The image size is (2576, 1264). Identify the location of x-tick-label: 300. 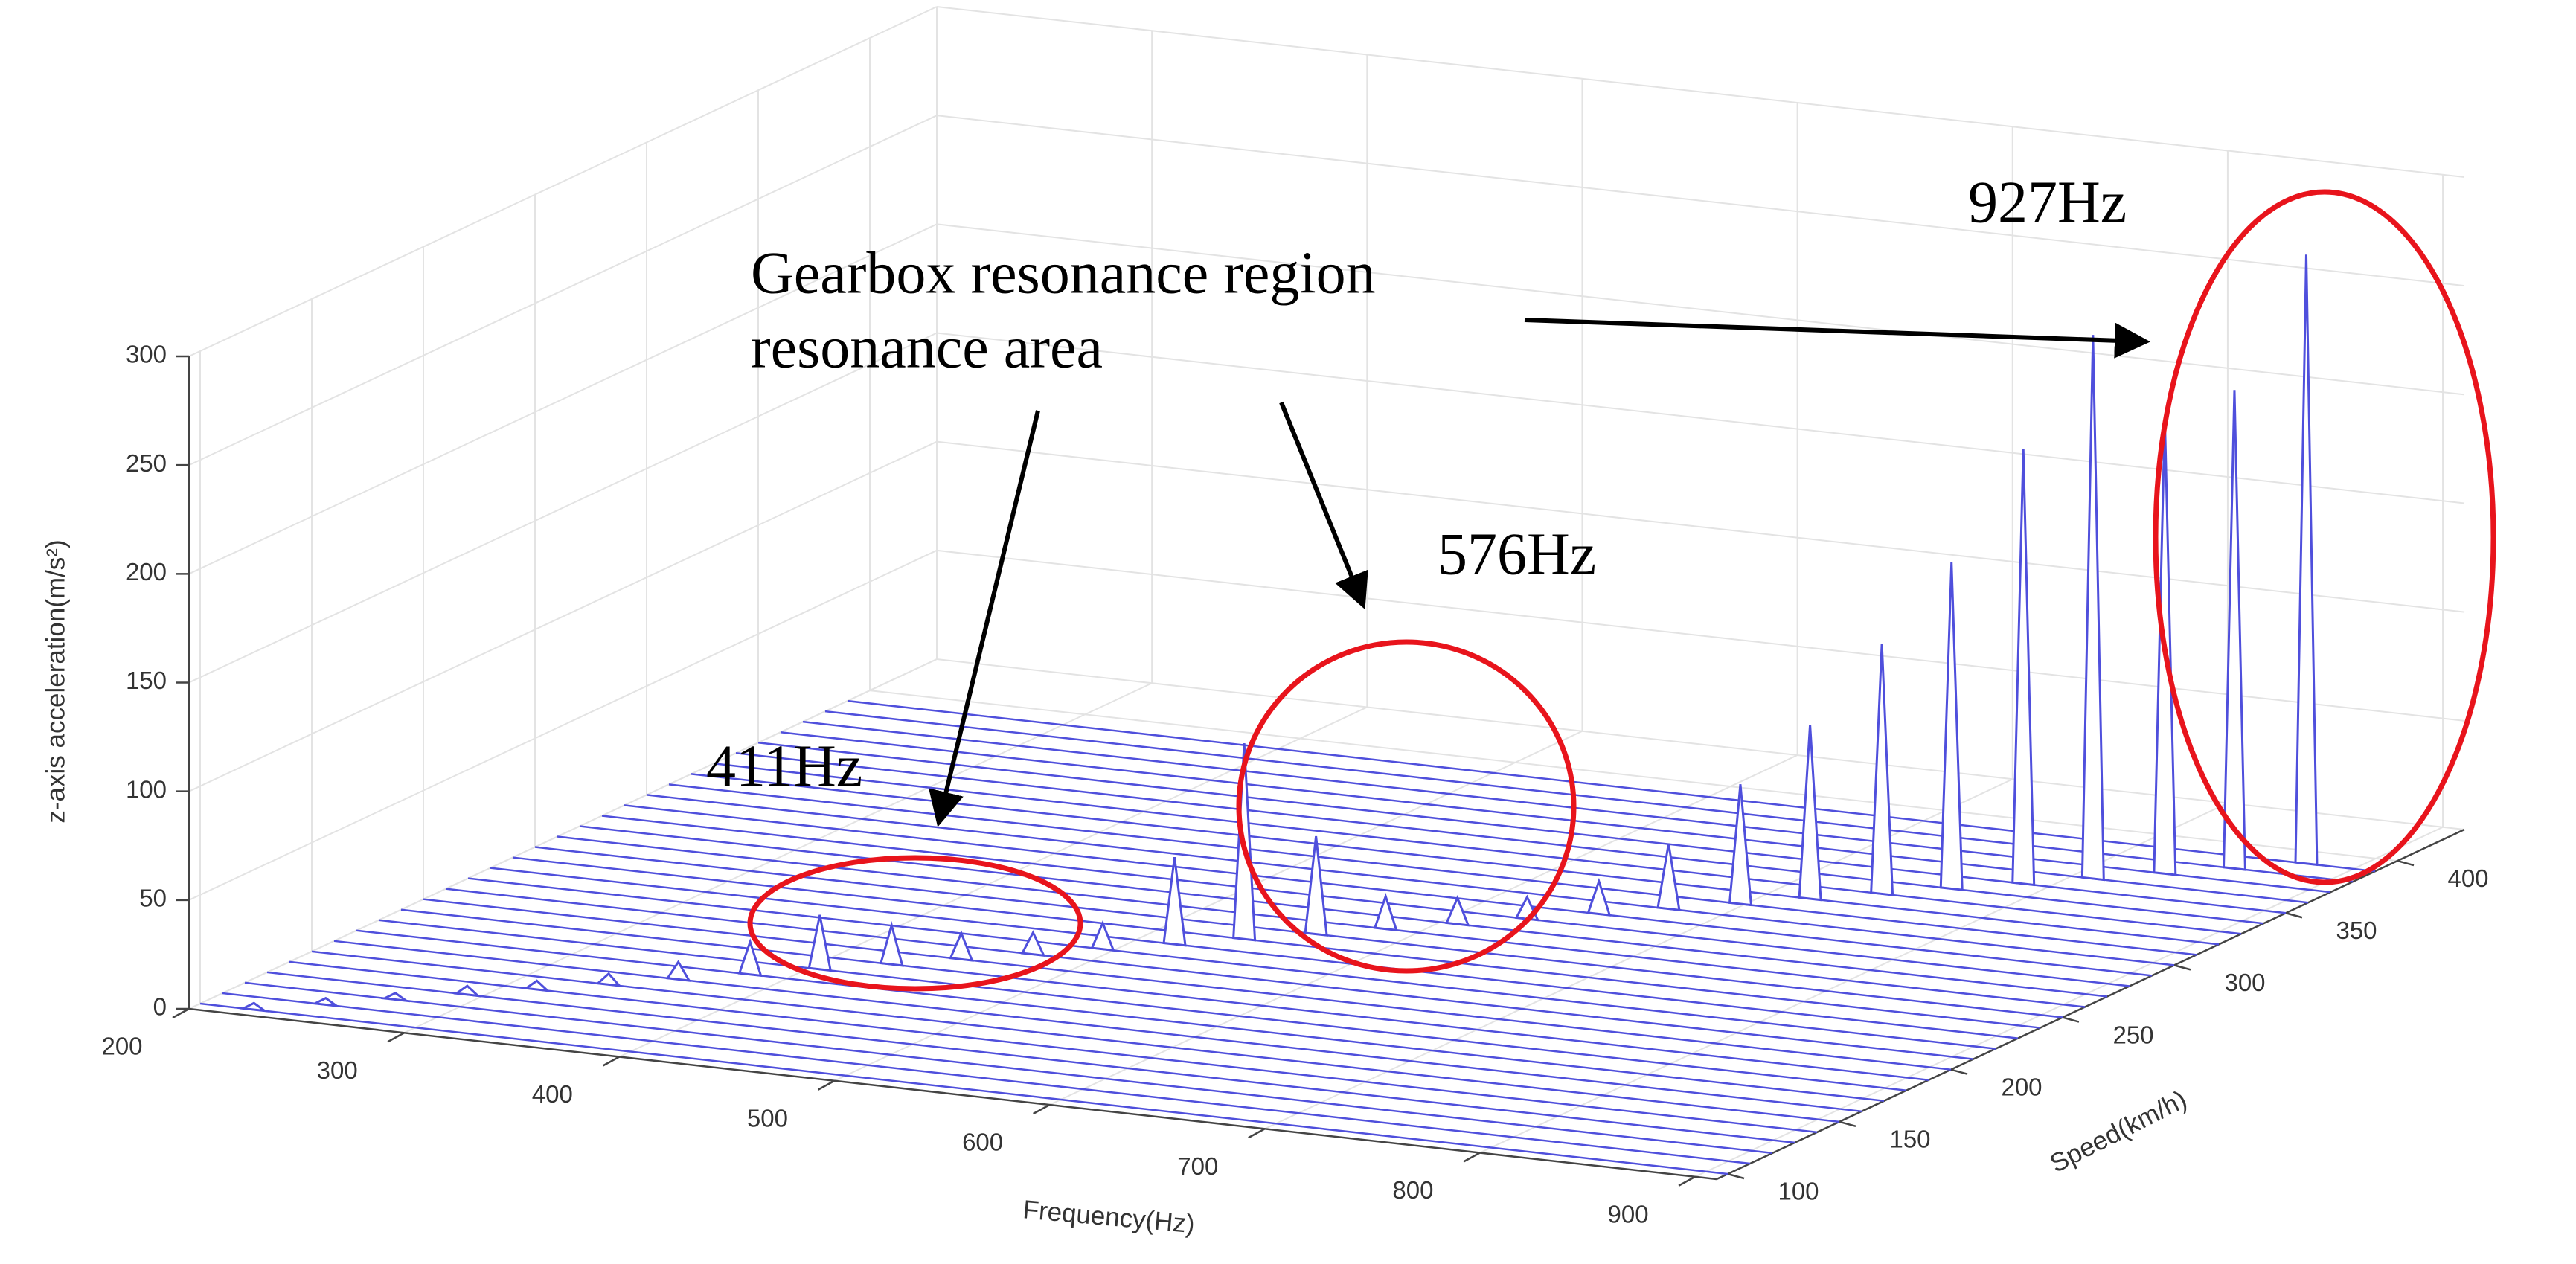
(337, 1070).